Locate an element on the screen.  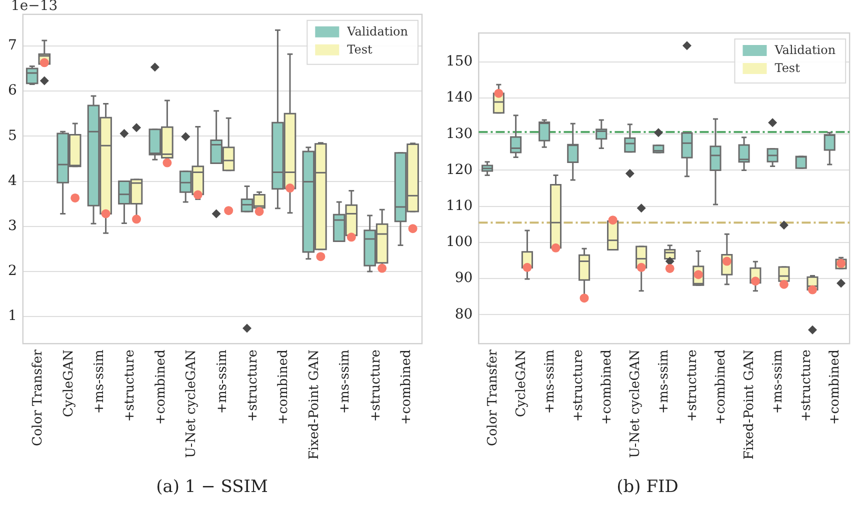
y-tick-label: 90 is located at coordinates (463, 278).